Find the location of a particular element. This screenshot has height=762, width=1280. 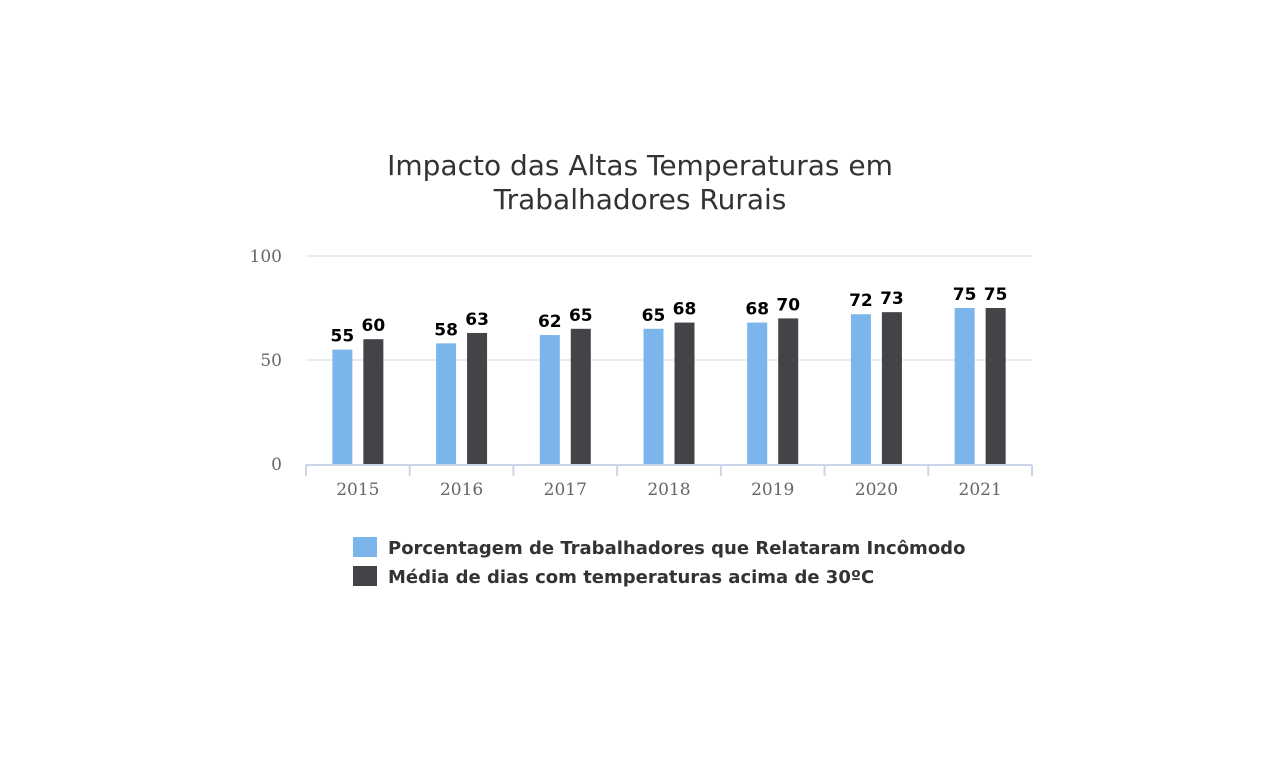

x-tick-label: 2020 is located at coordinates (876, 490).